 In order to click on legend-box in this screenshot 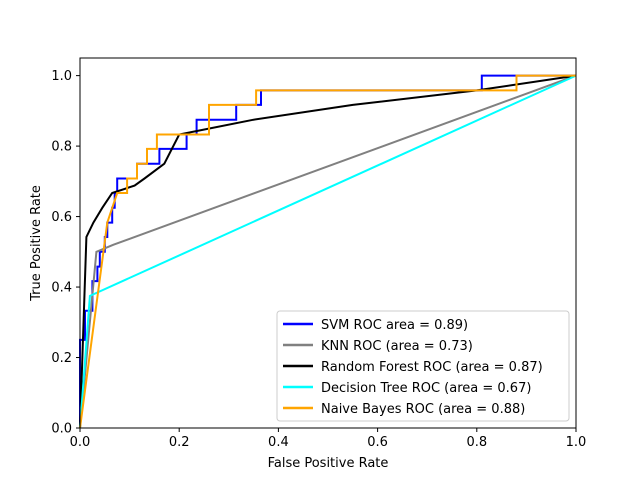, I will do `click(423, 366)`.